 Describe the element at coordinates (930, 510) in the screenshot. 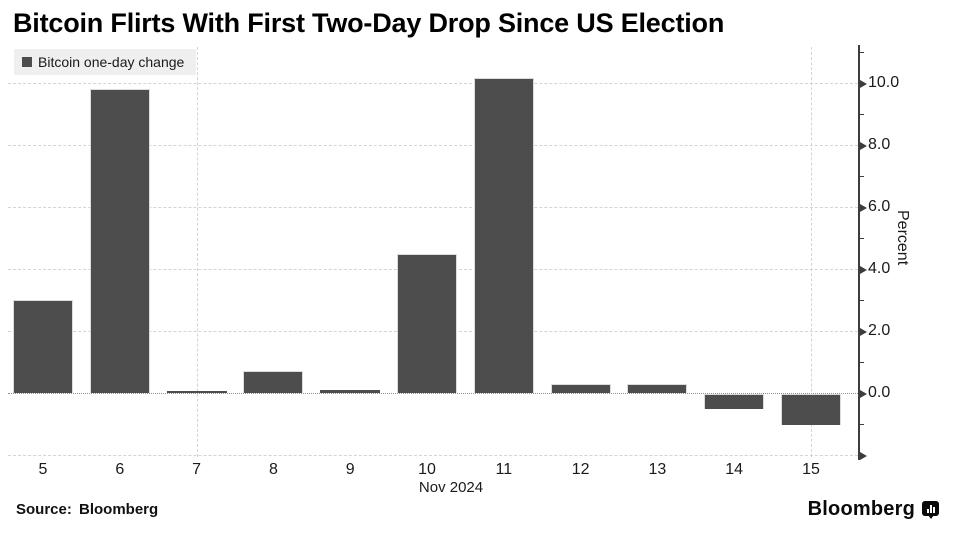

I see `bloomberg-terminal-icon` at that location.